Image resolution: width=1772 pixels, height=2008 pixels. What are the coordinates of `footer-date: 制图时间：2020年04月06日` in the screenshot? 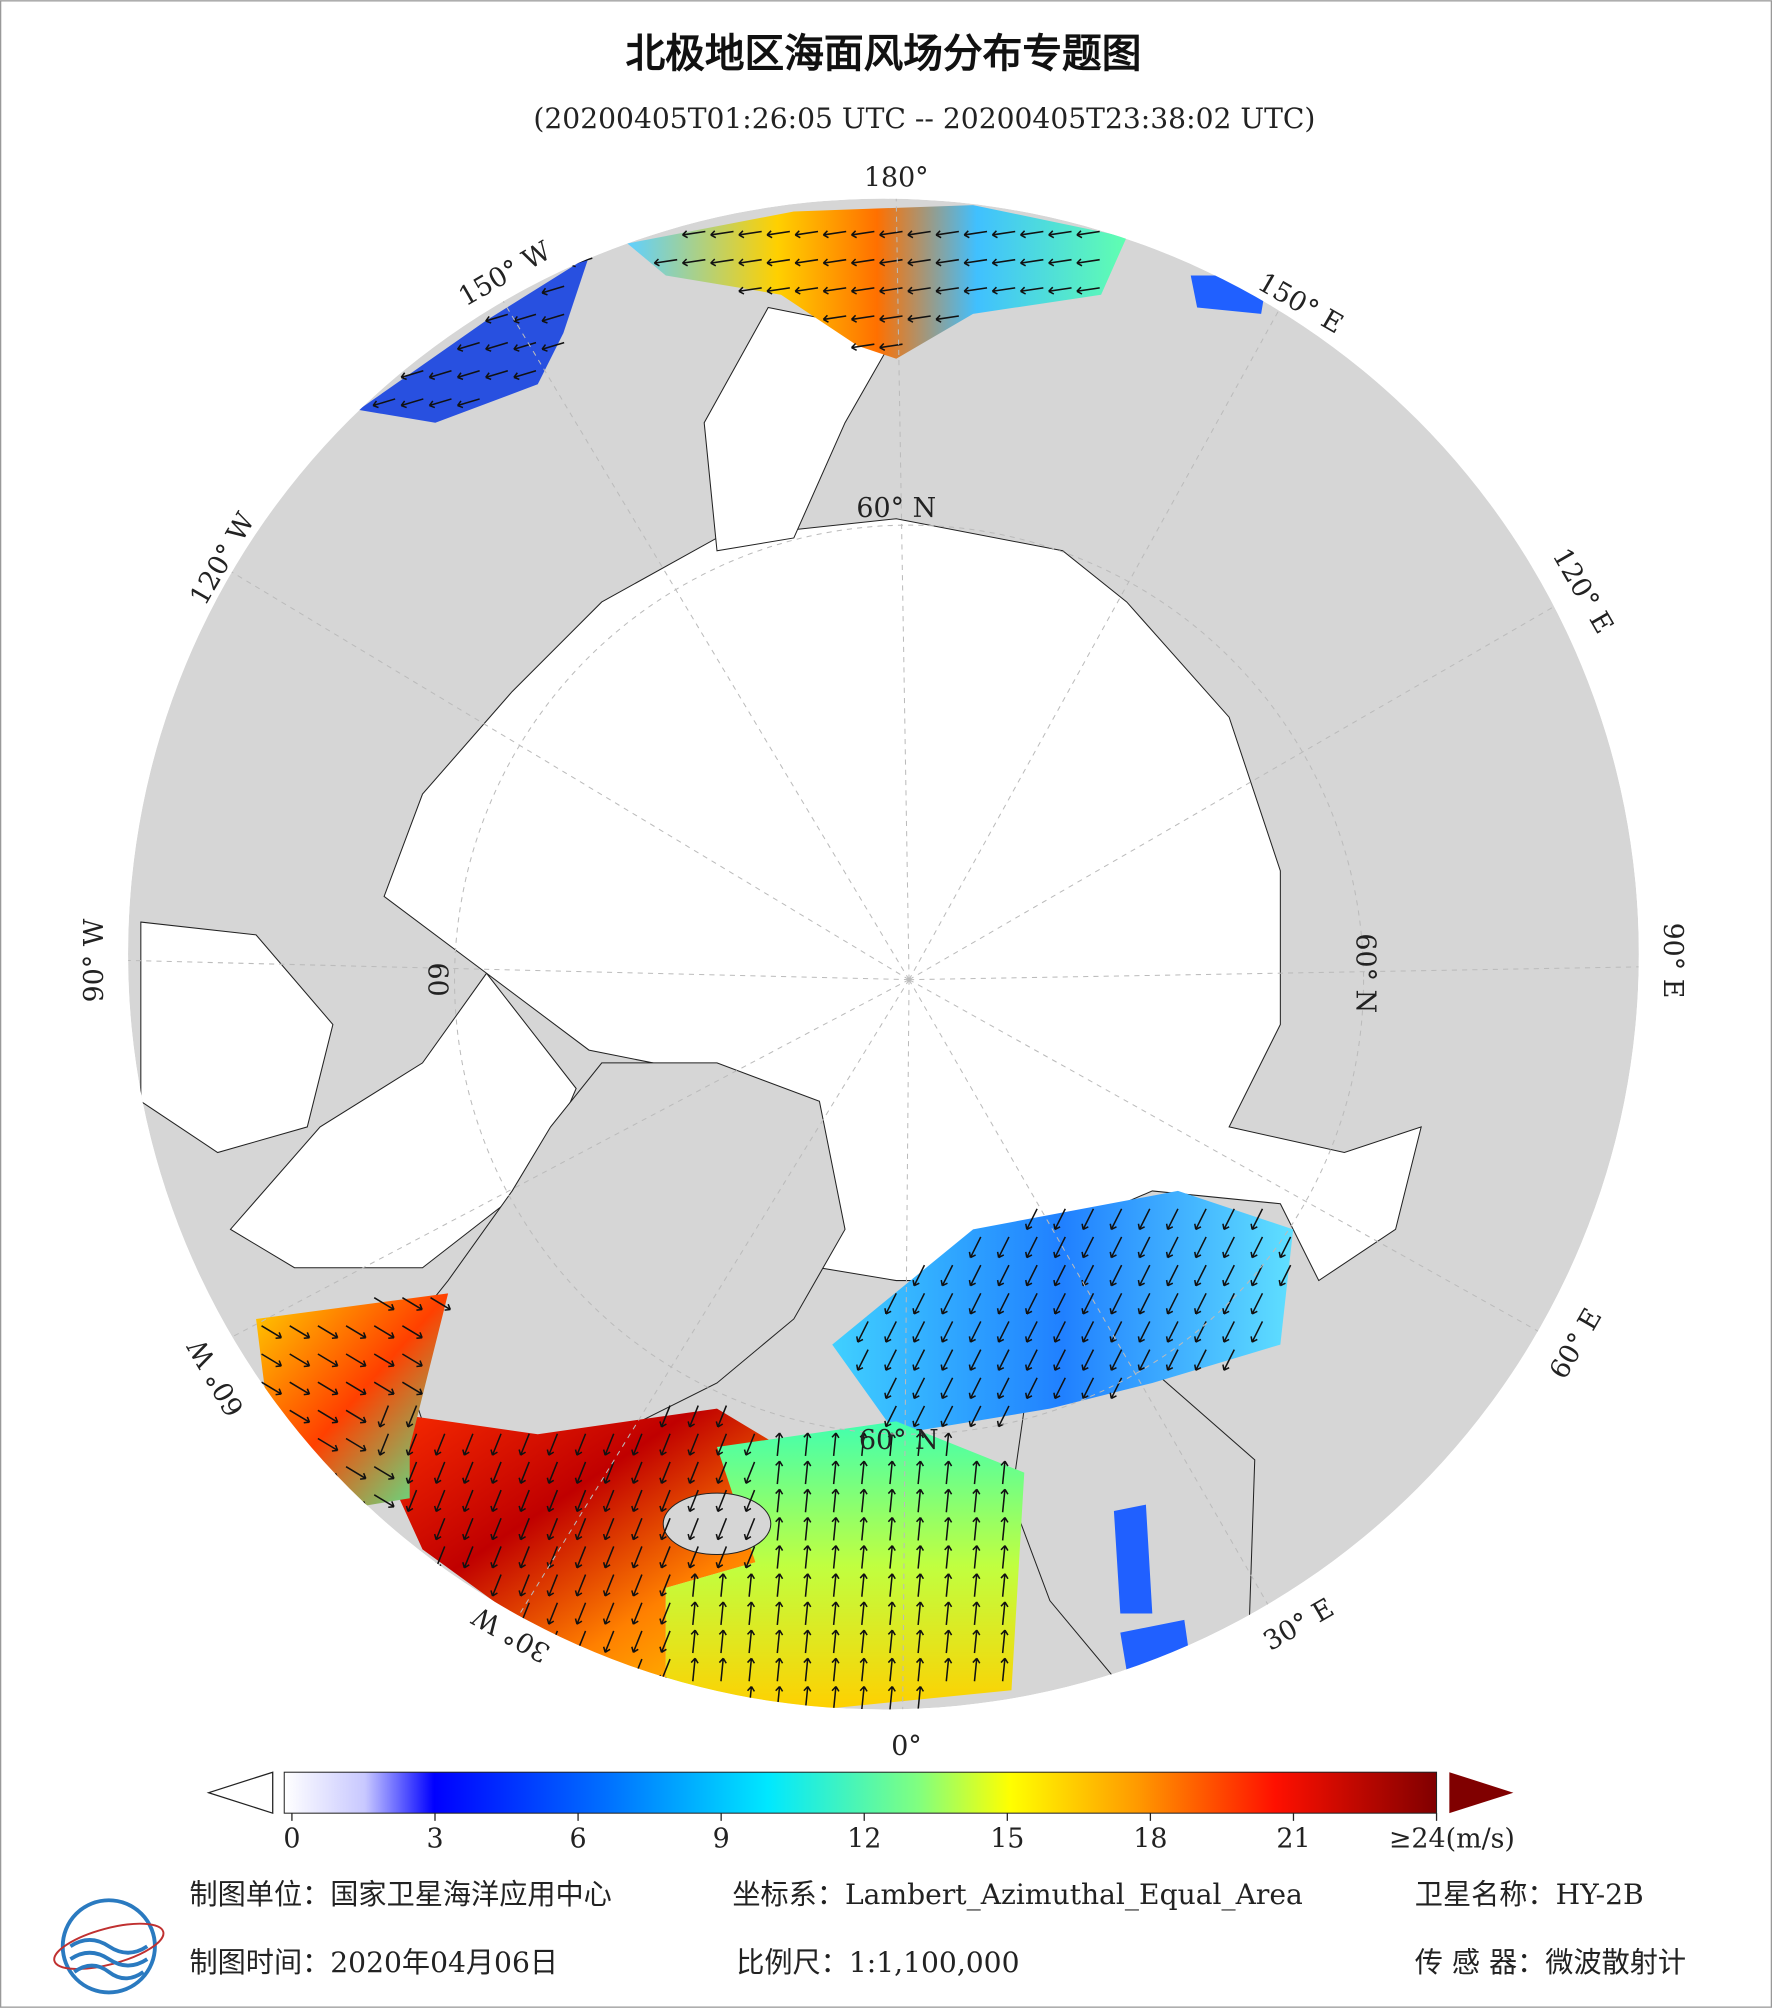 It's located at (373, 1962).